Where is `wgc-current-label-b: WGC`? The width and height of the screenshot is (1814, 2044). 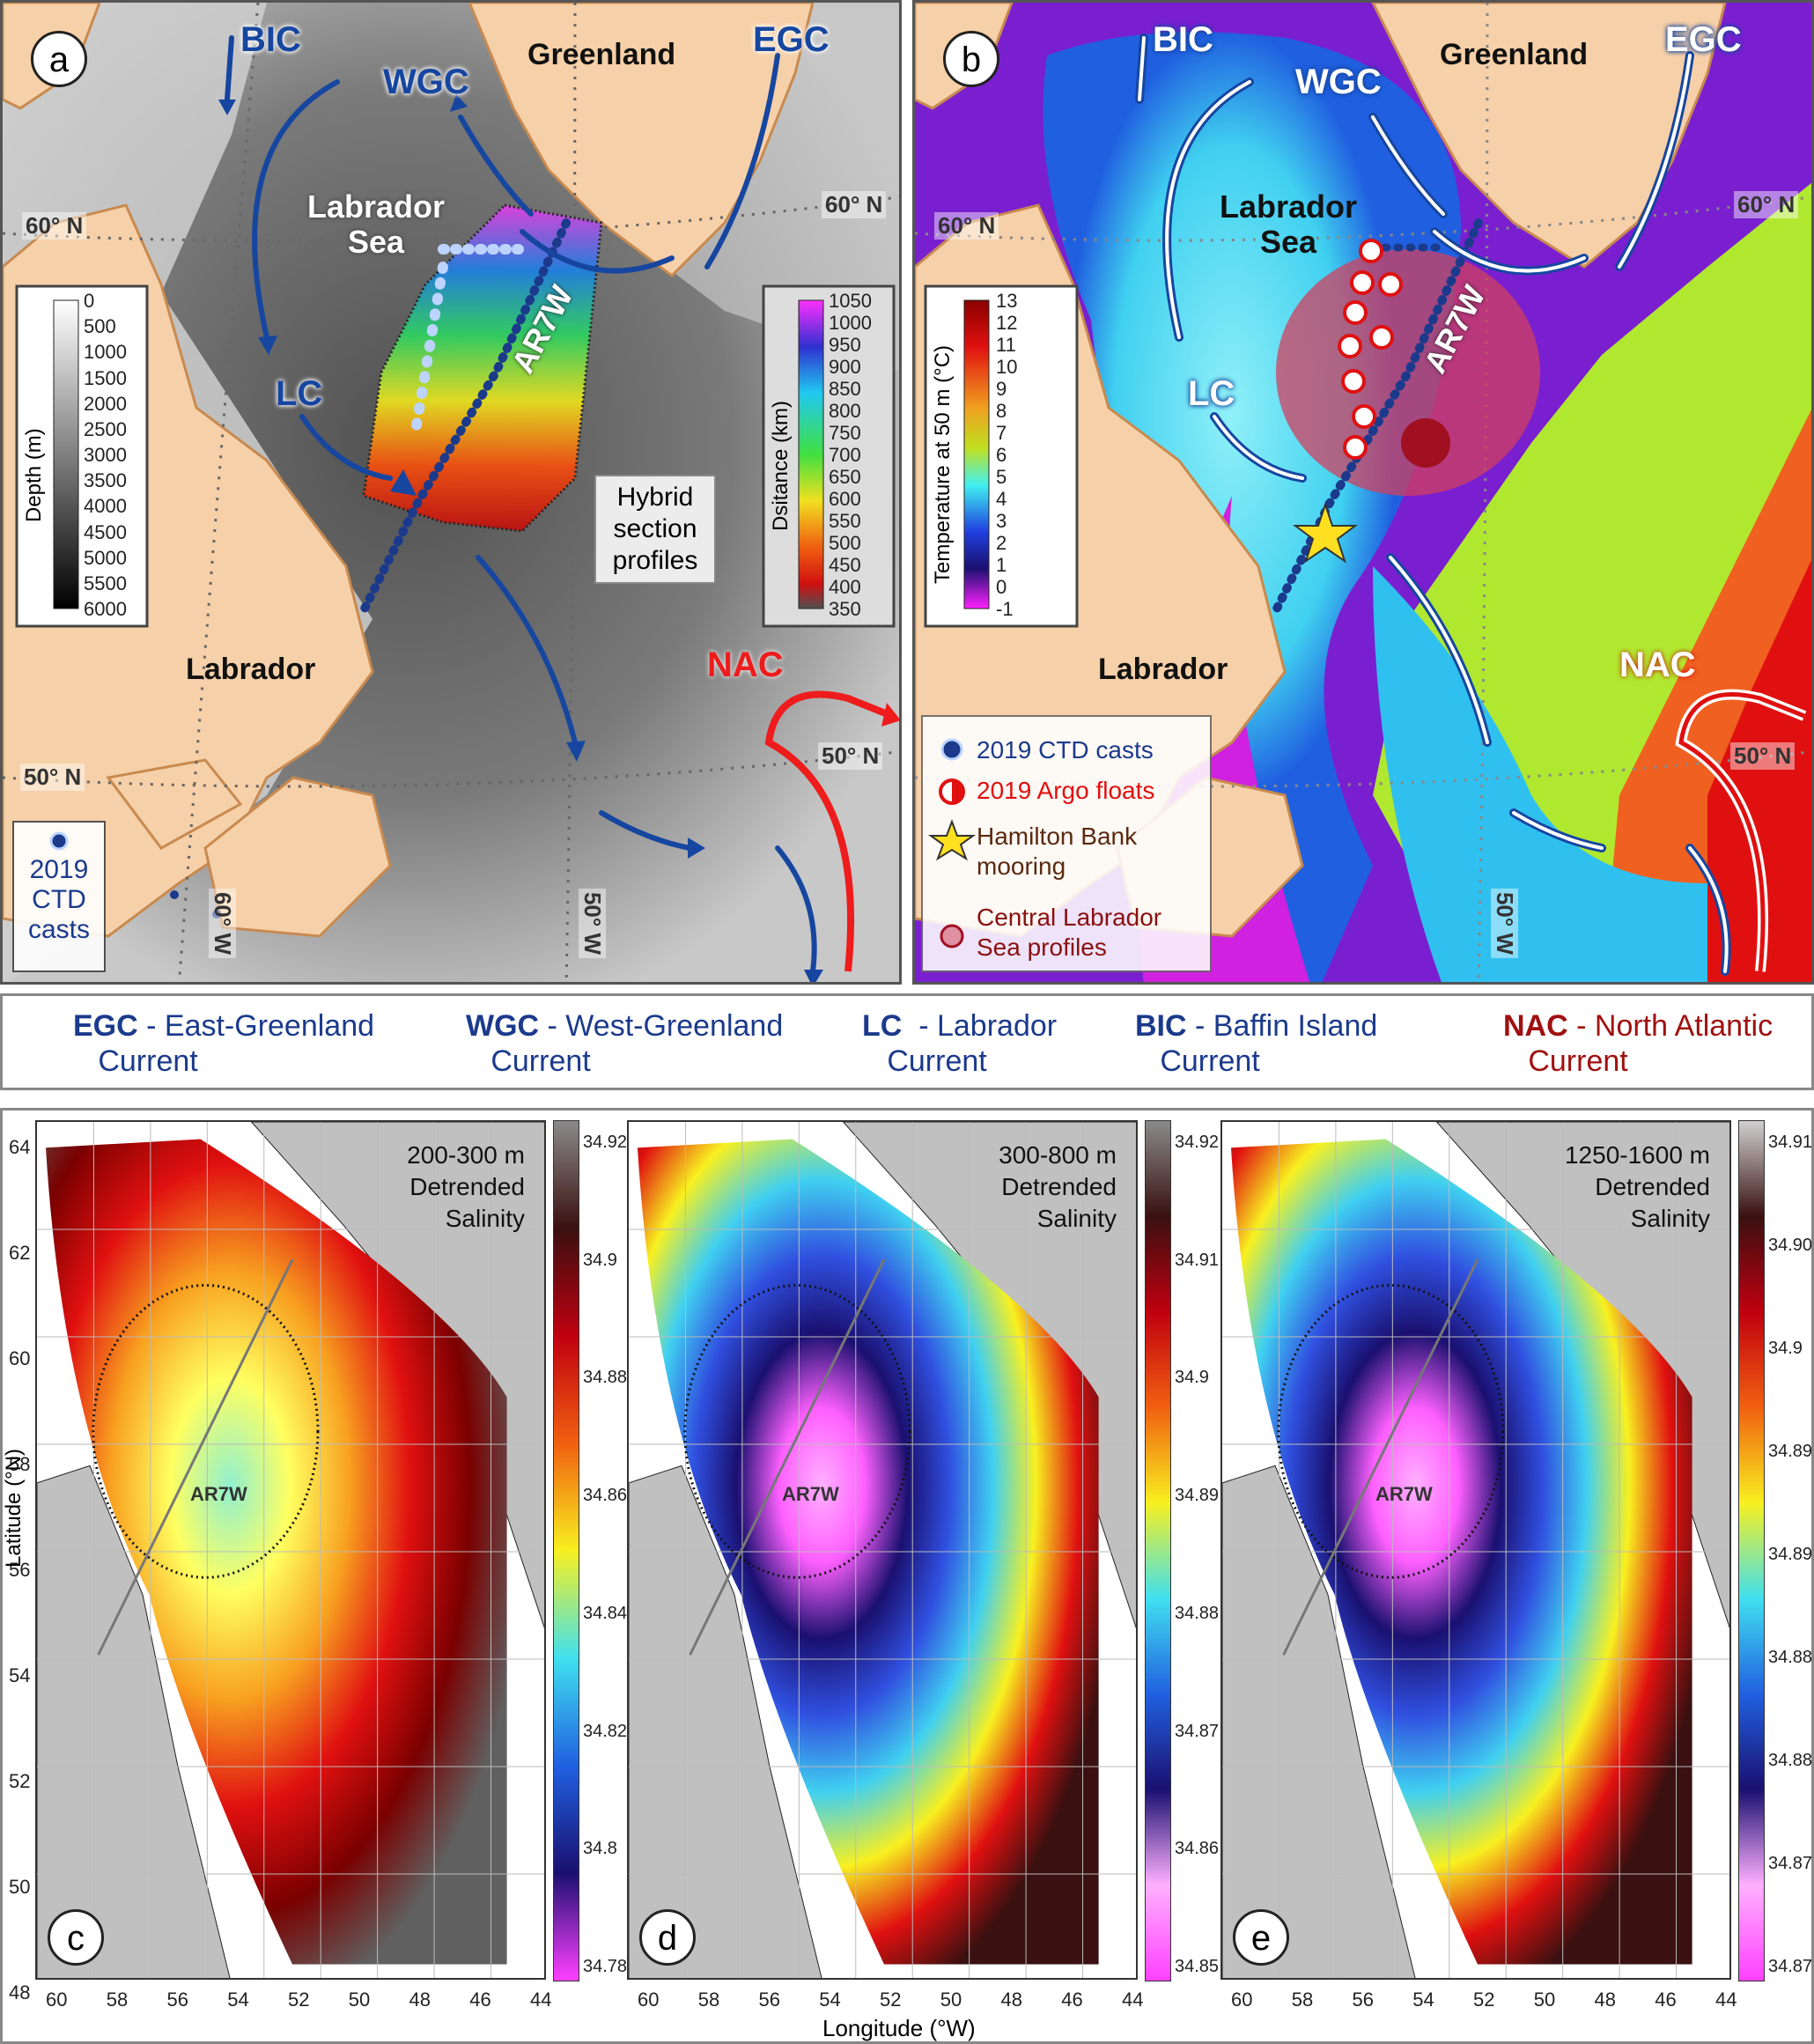
wgc-current-label-b: WGC is located at coordinates (1338, 82).